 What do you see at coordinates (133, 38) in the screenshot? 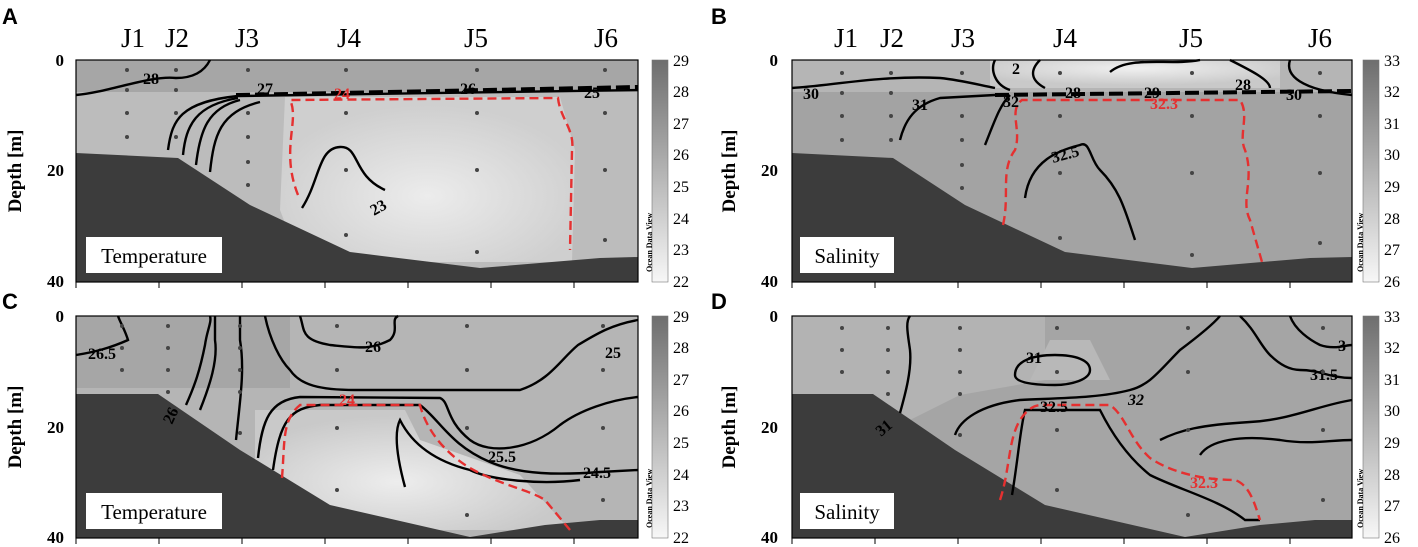
I see `station-label: J1` at bounding box center [133, 38].